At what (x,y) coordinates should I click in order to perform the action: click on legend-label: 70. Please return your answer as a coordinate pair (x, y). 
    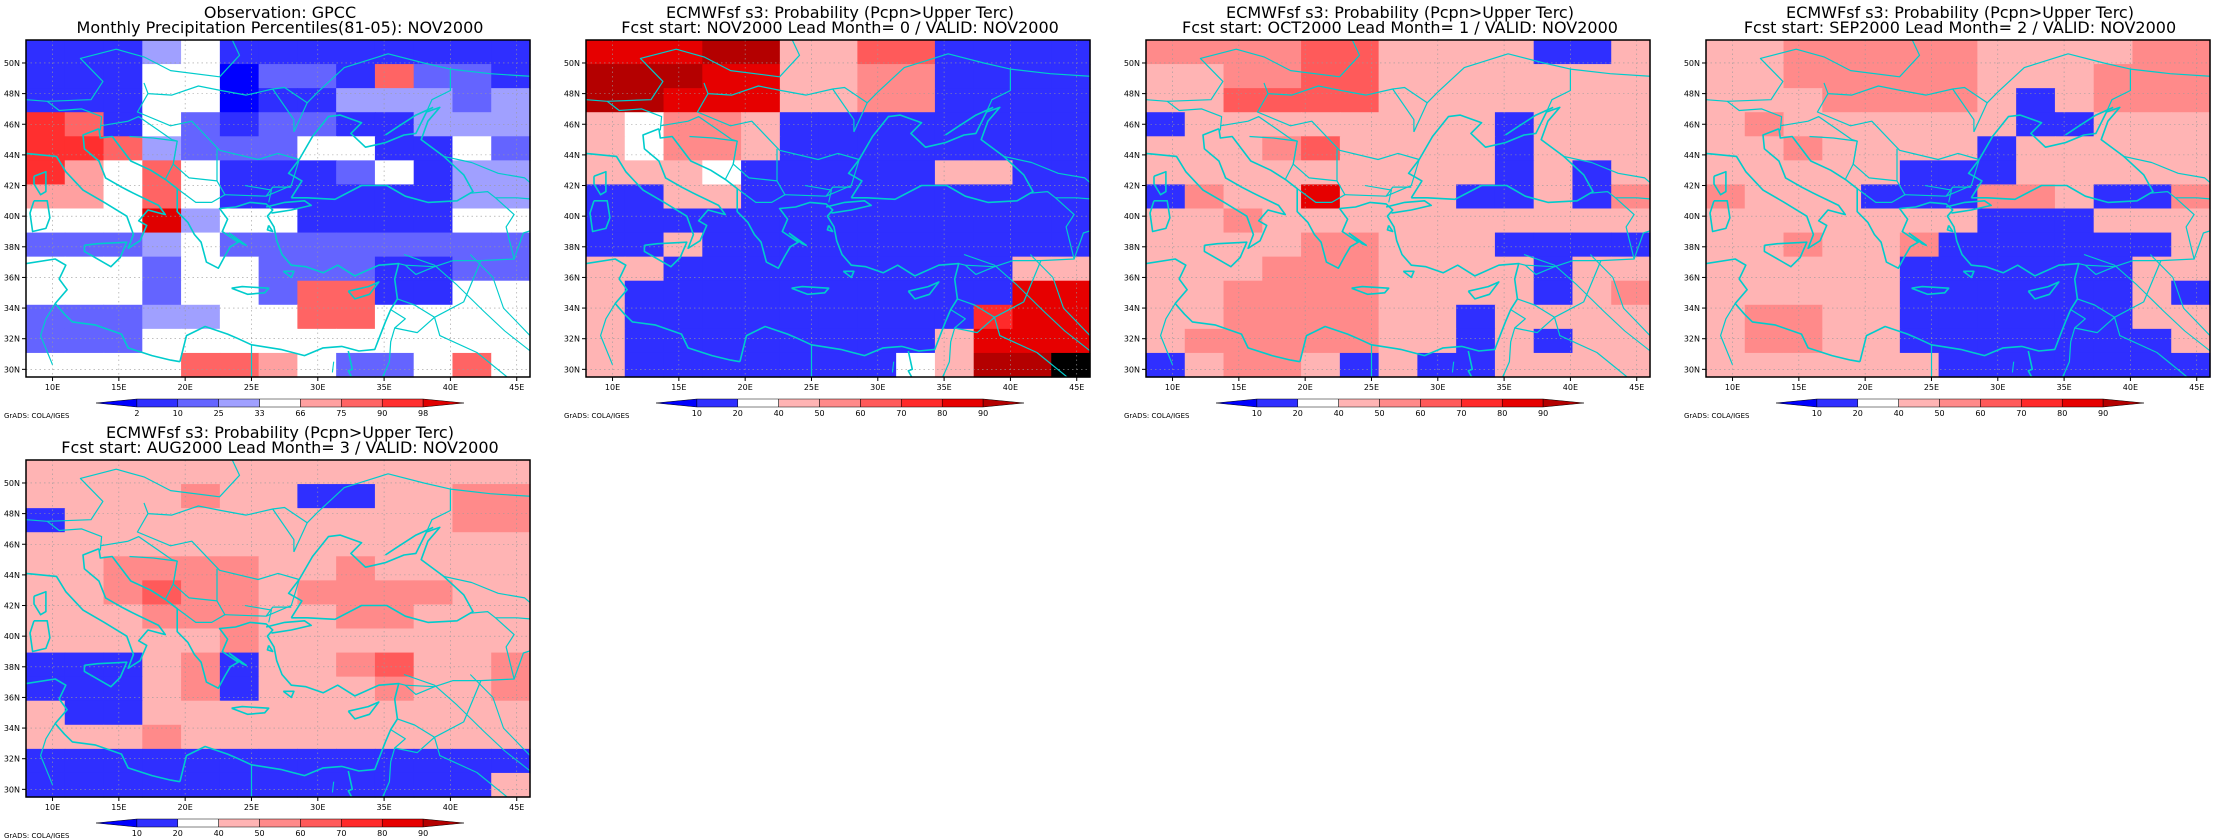
    Looking at the image, I should click on (1461, 413).